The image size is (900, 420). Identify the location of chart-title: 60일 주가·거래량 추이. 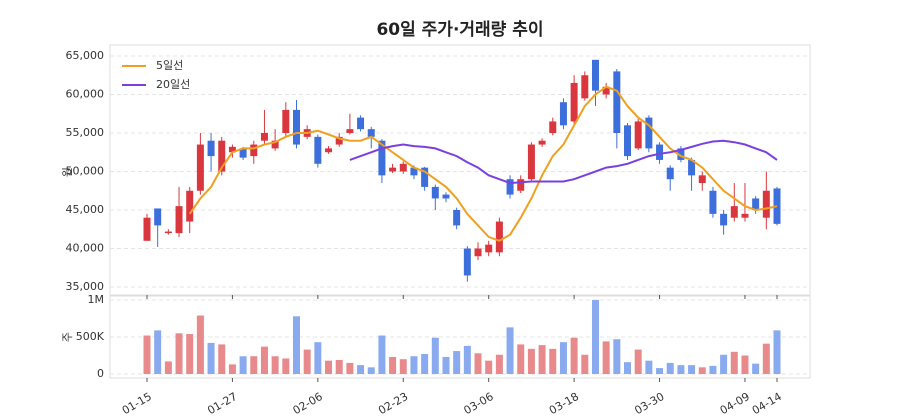
(459, 30).